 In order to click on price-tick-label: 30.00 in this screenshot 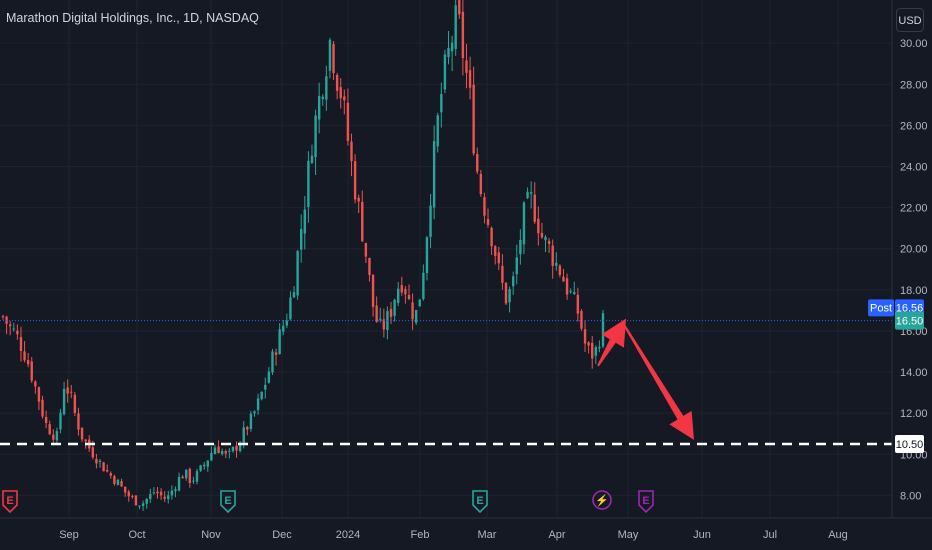, I will do `click(914, 44)`.